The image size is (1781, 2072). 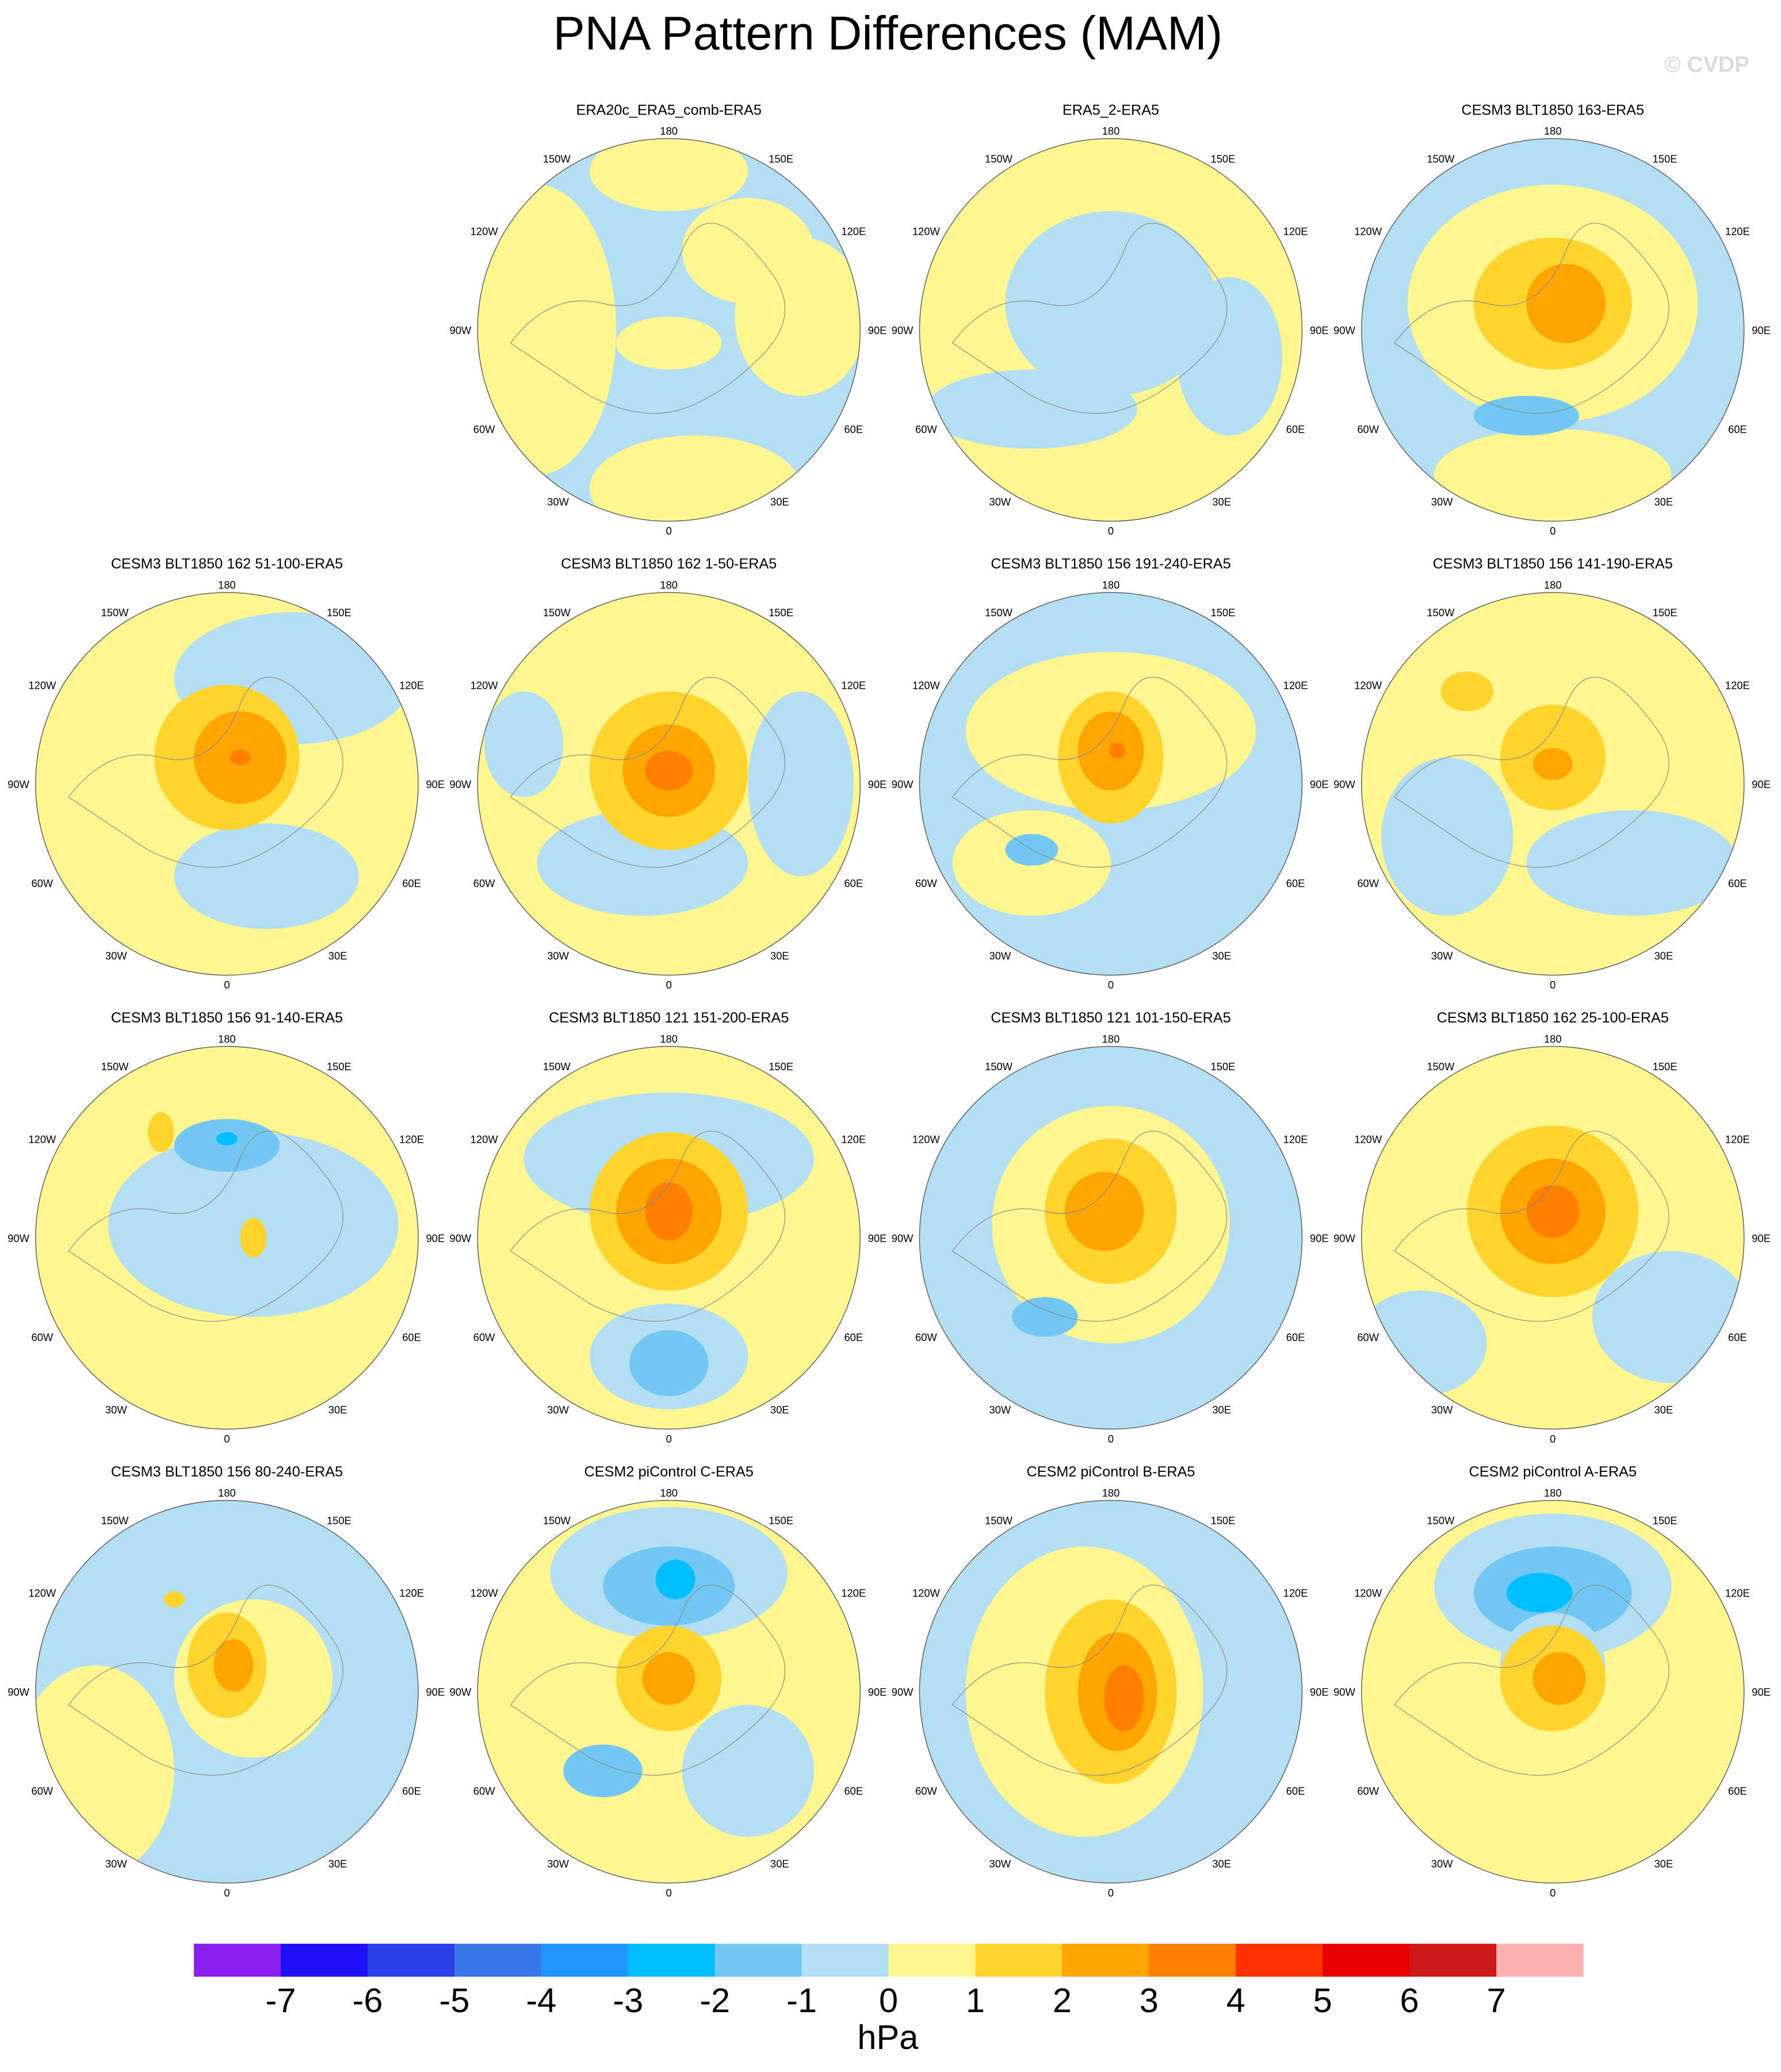 What do you see at coordinates (1495, 2000) in the screenshot?
I see `colorbar-tick-label: 7` at bounding box center [1495, 2000].